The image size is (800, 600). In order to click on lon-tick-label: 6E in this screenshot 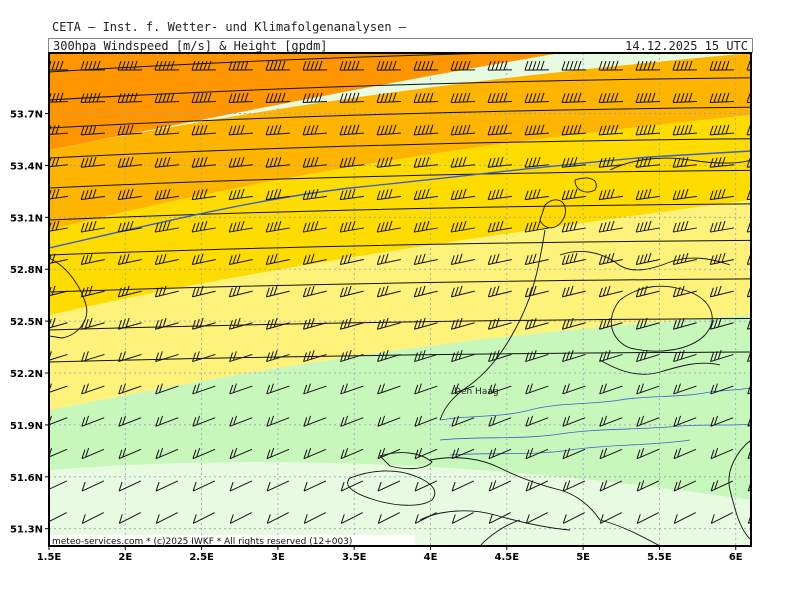, I will do `click(736, 557)`.